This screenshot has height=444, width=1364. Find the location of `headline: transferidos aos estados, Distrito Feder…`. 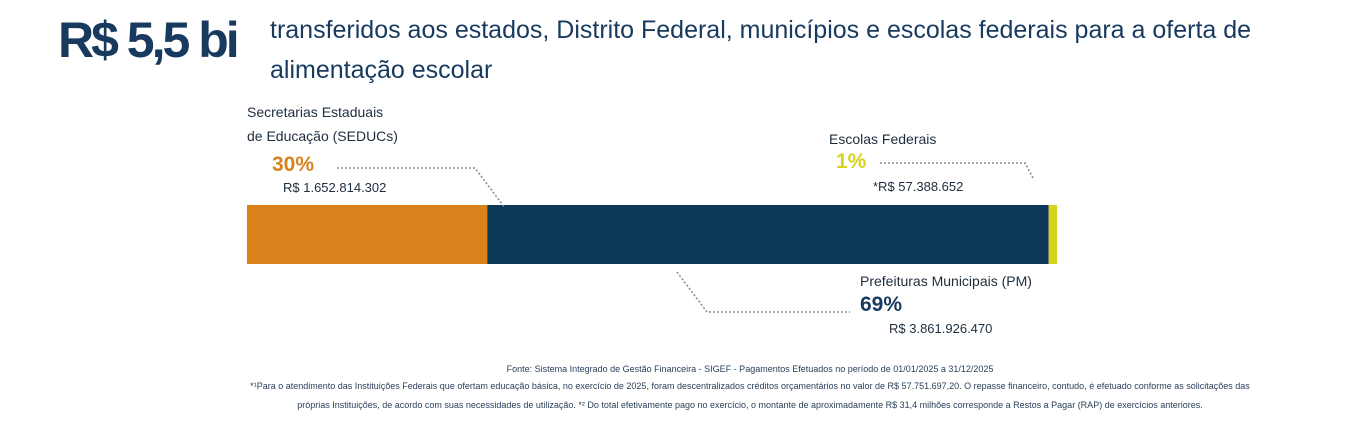

headline: transferidos aos estados, Distrito Feder… is located at coordinates (761, 50).